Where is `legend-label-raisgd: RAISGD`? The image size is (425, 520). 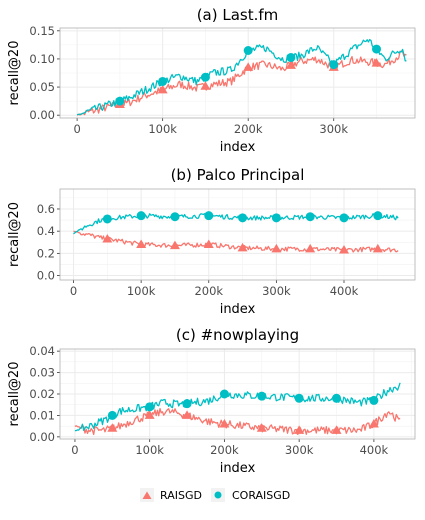 legend-label-raisgd: RAISGD is located at coordinates (181, 495).